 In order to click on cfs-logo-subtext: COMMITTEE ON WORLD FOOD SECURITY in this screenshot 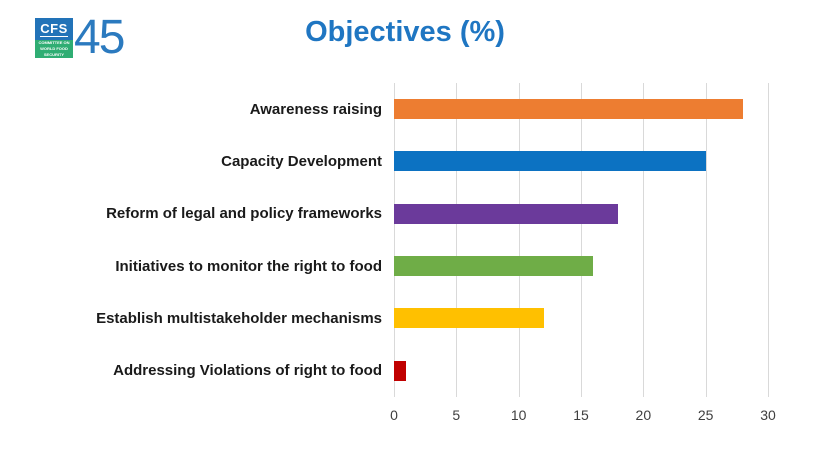, I will do `click(54, 49)`.